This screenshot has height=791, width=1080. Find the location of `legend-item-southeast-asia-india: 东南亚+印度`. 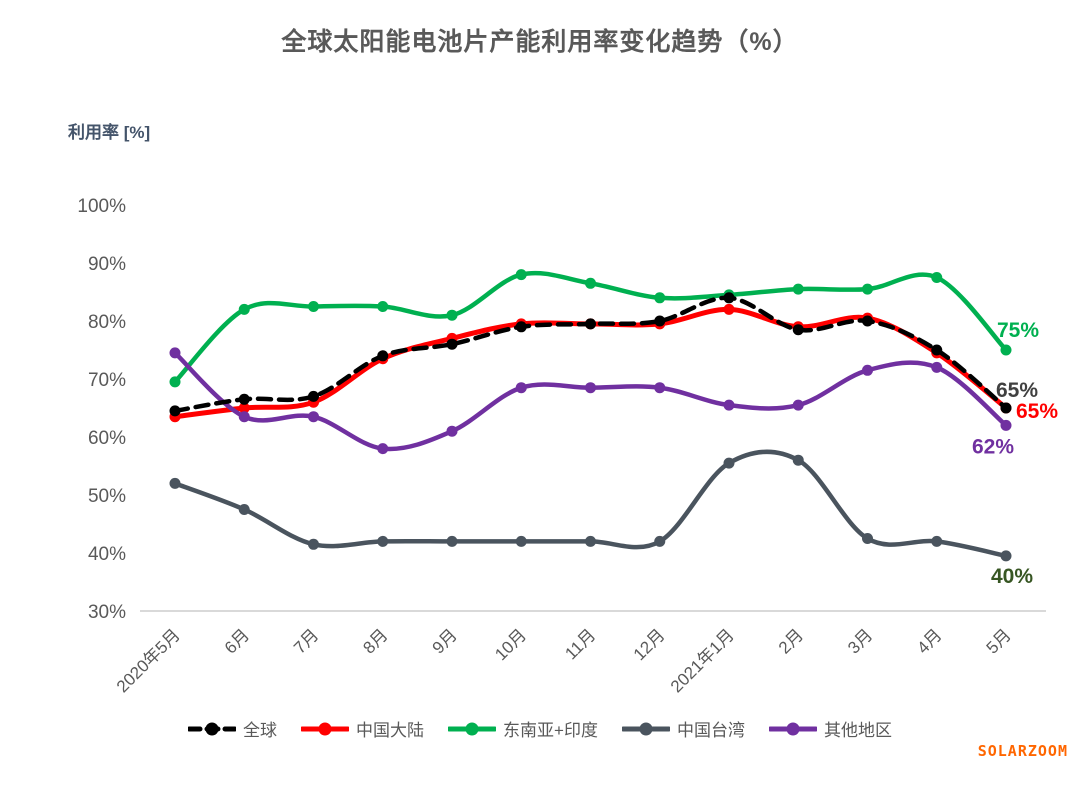

legend-item-southeast-asia-india: 东南亚+印度 is located at coordinates (523, 728).